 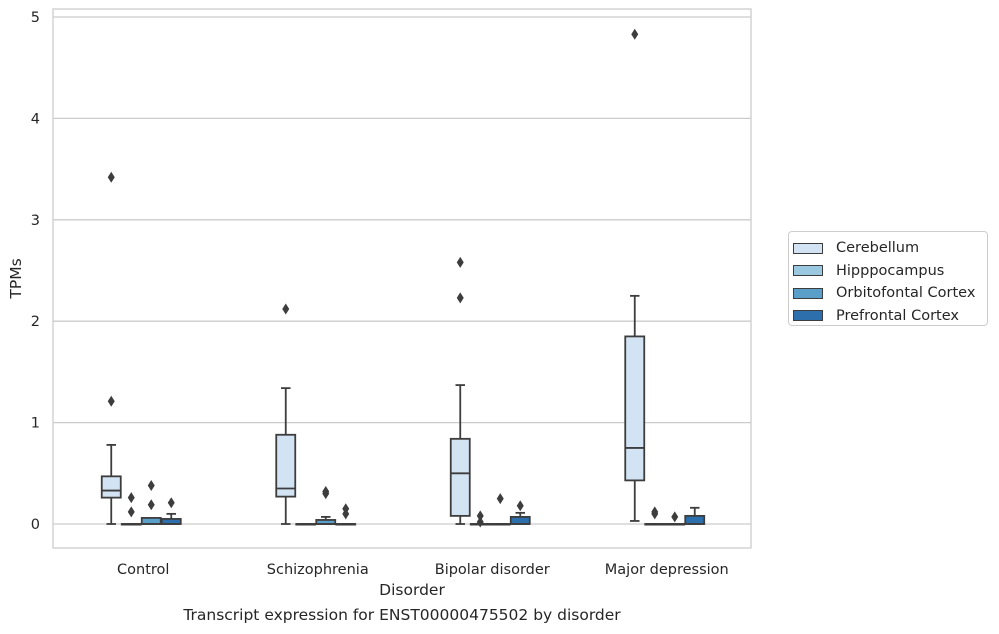 I want to click on legend-item: Orbitofontal Cortex, so click(x=890, y=293).